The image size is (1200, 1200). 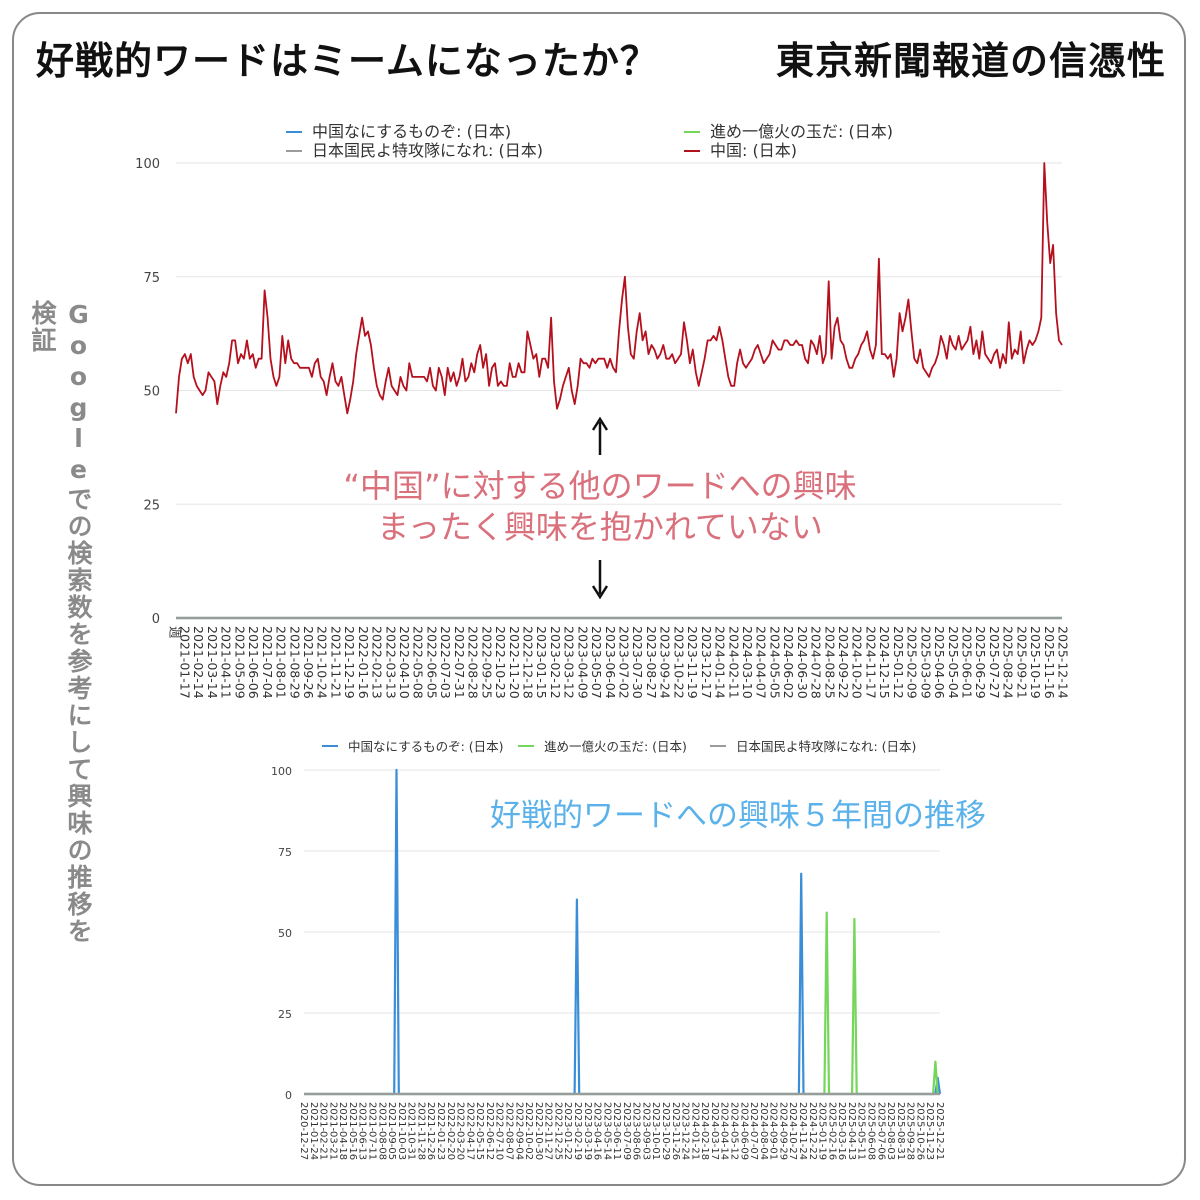 What do you see at coordinates (884, 662) in the screenshot?
I see `x-tick-label: 2024-12-15` at bounding box center [884, 662].